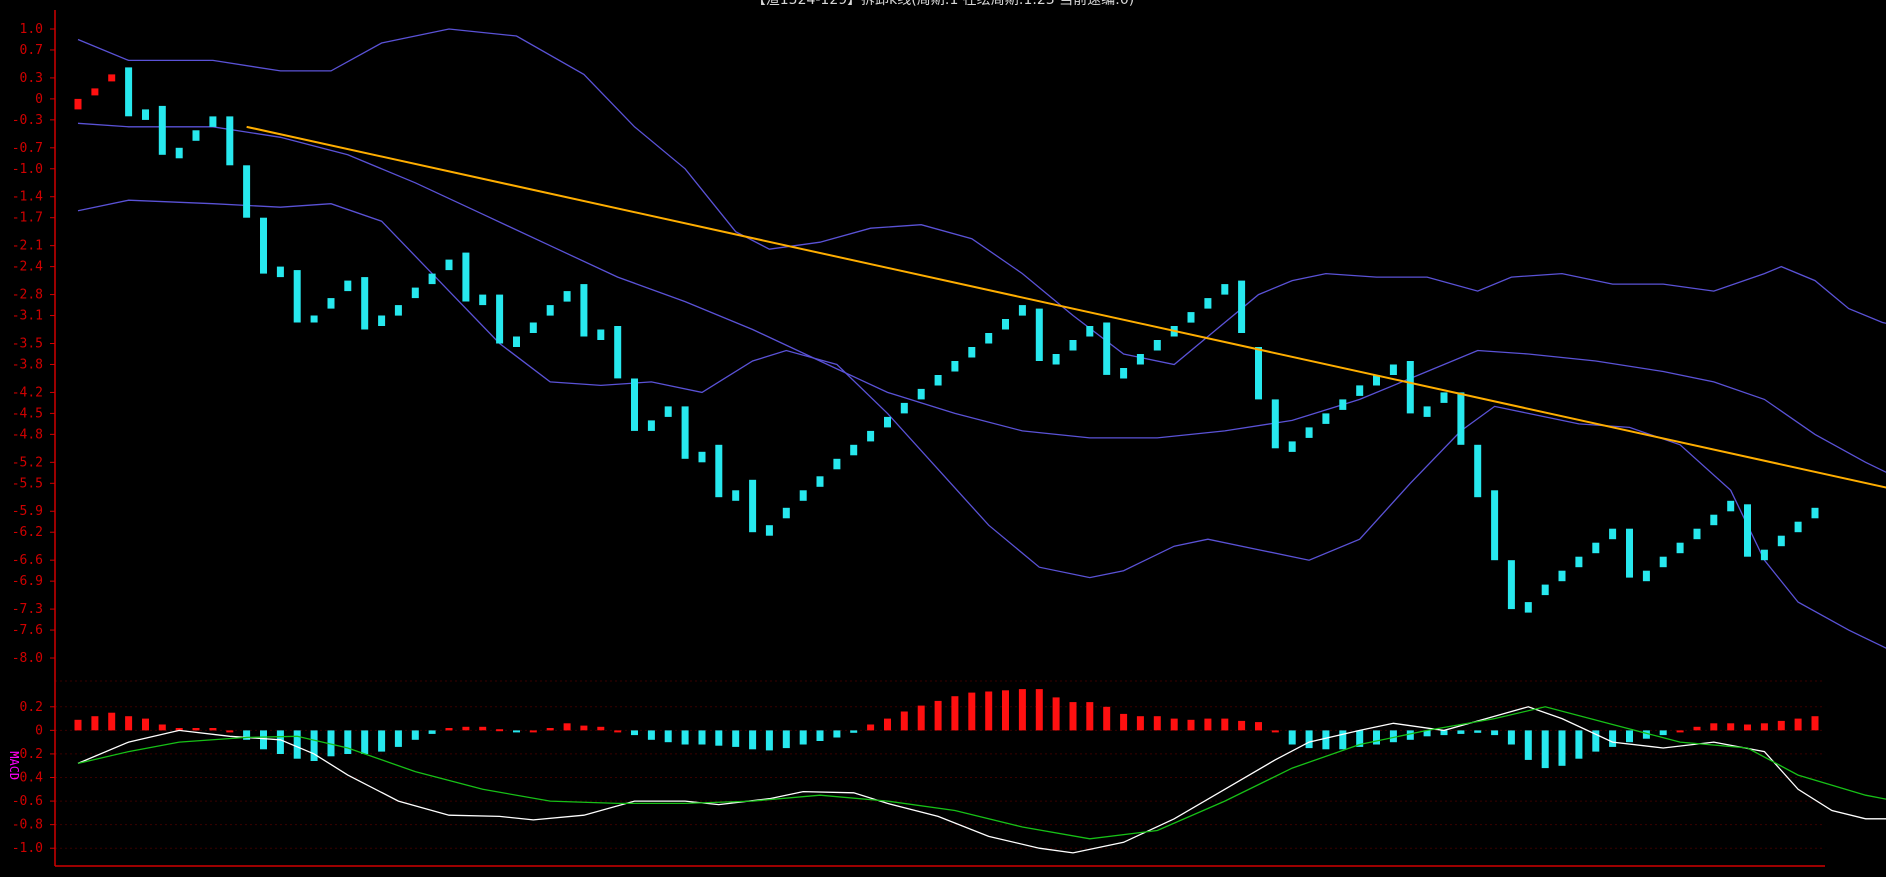 Image resolution: width=1886 pixels, height=877 pixels. I want to click on y-tick-label: -5.9, so click(27, 511).